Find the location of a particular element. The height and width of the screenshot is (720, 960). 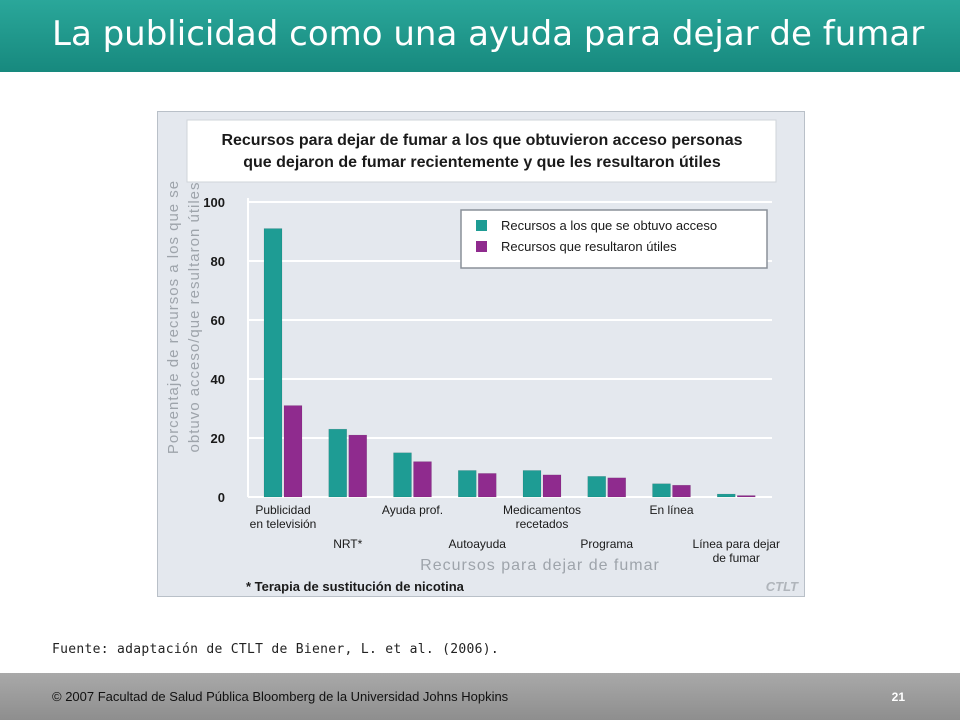

chart-title-box is located at coordinates (481, 151).